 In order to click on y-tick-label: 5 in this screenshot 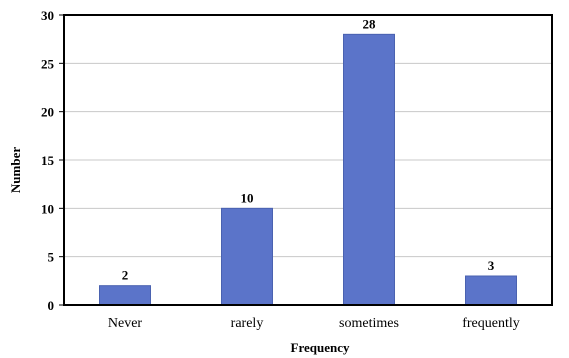, I will do `click(51, 257)`.